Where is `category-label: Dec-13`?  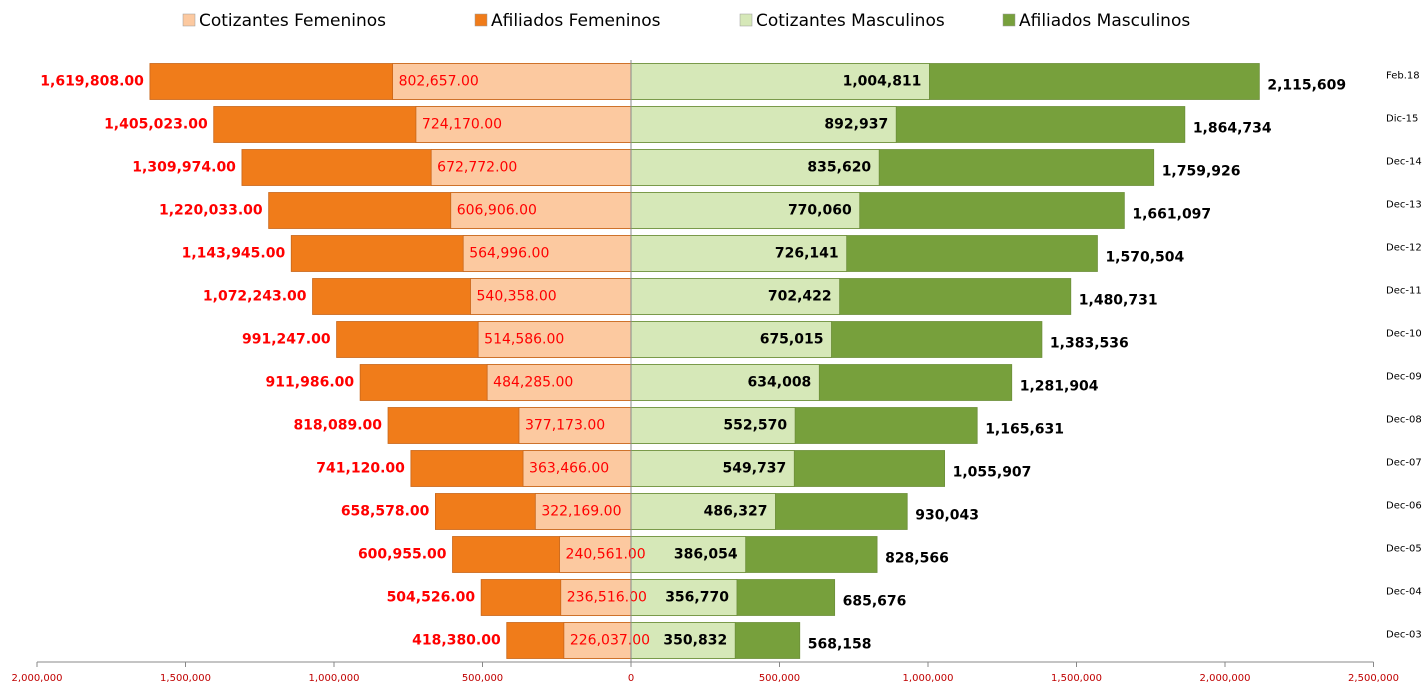 category-label: Dec-13 is located at coordinates (1404, 205).